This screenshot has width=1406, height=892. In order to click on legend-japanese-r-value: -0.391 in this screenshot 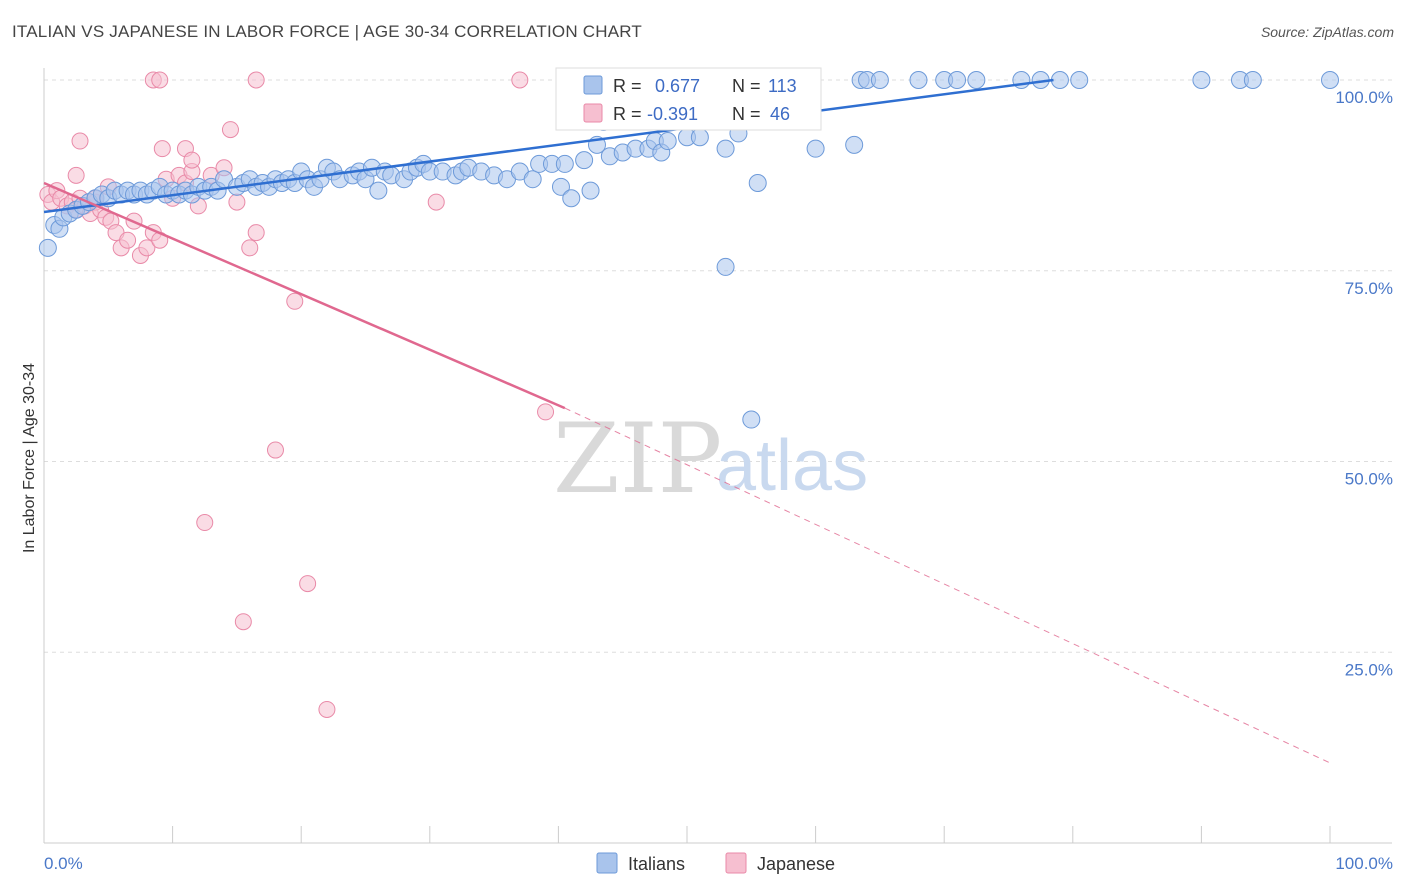, I will do `click(672, 114)`.